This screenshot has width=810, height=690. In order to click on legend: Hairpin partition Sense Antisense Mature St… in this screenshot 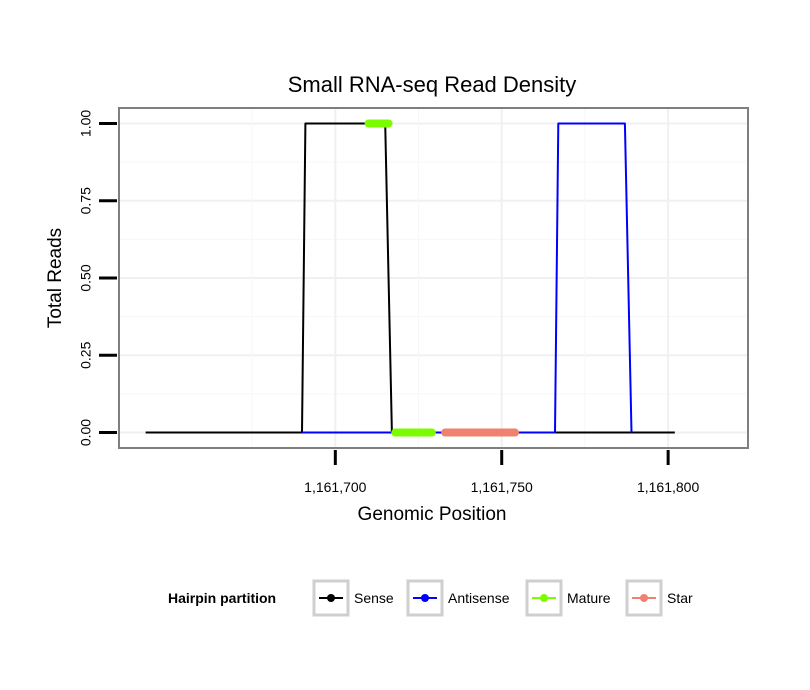, I will do `click(430, 598)`.